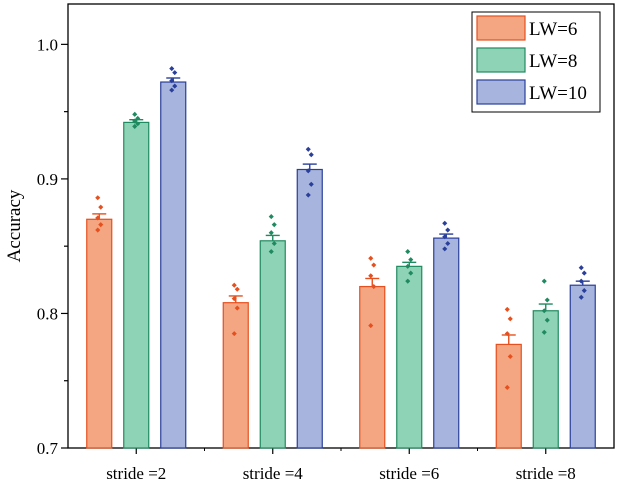 The image size is (624, 490). I want to click on x-tick-label: stride =2, so click(136, 473).